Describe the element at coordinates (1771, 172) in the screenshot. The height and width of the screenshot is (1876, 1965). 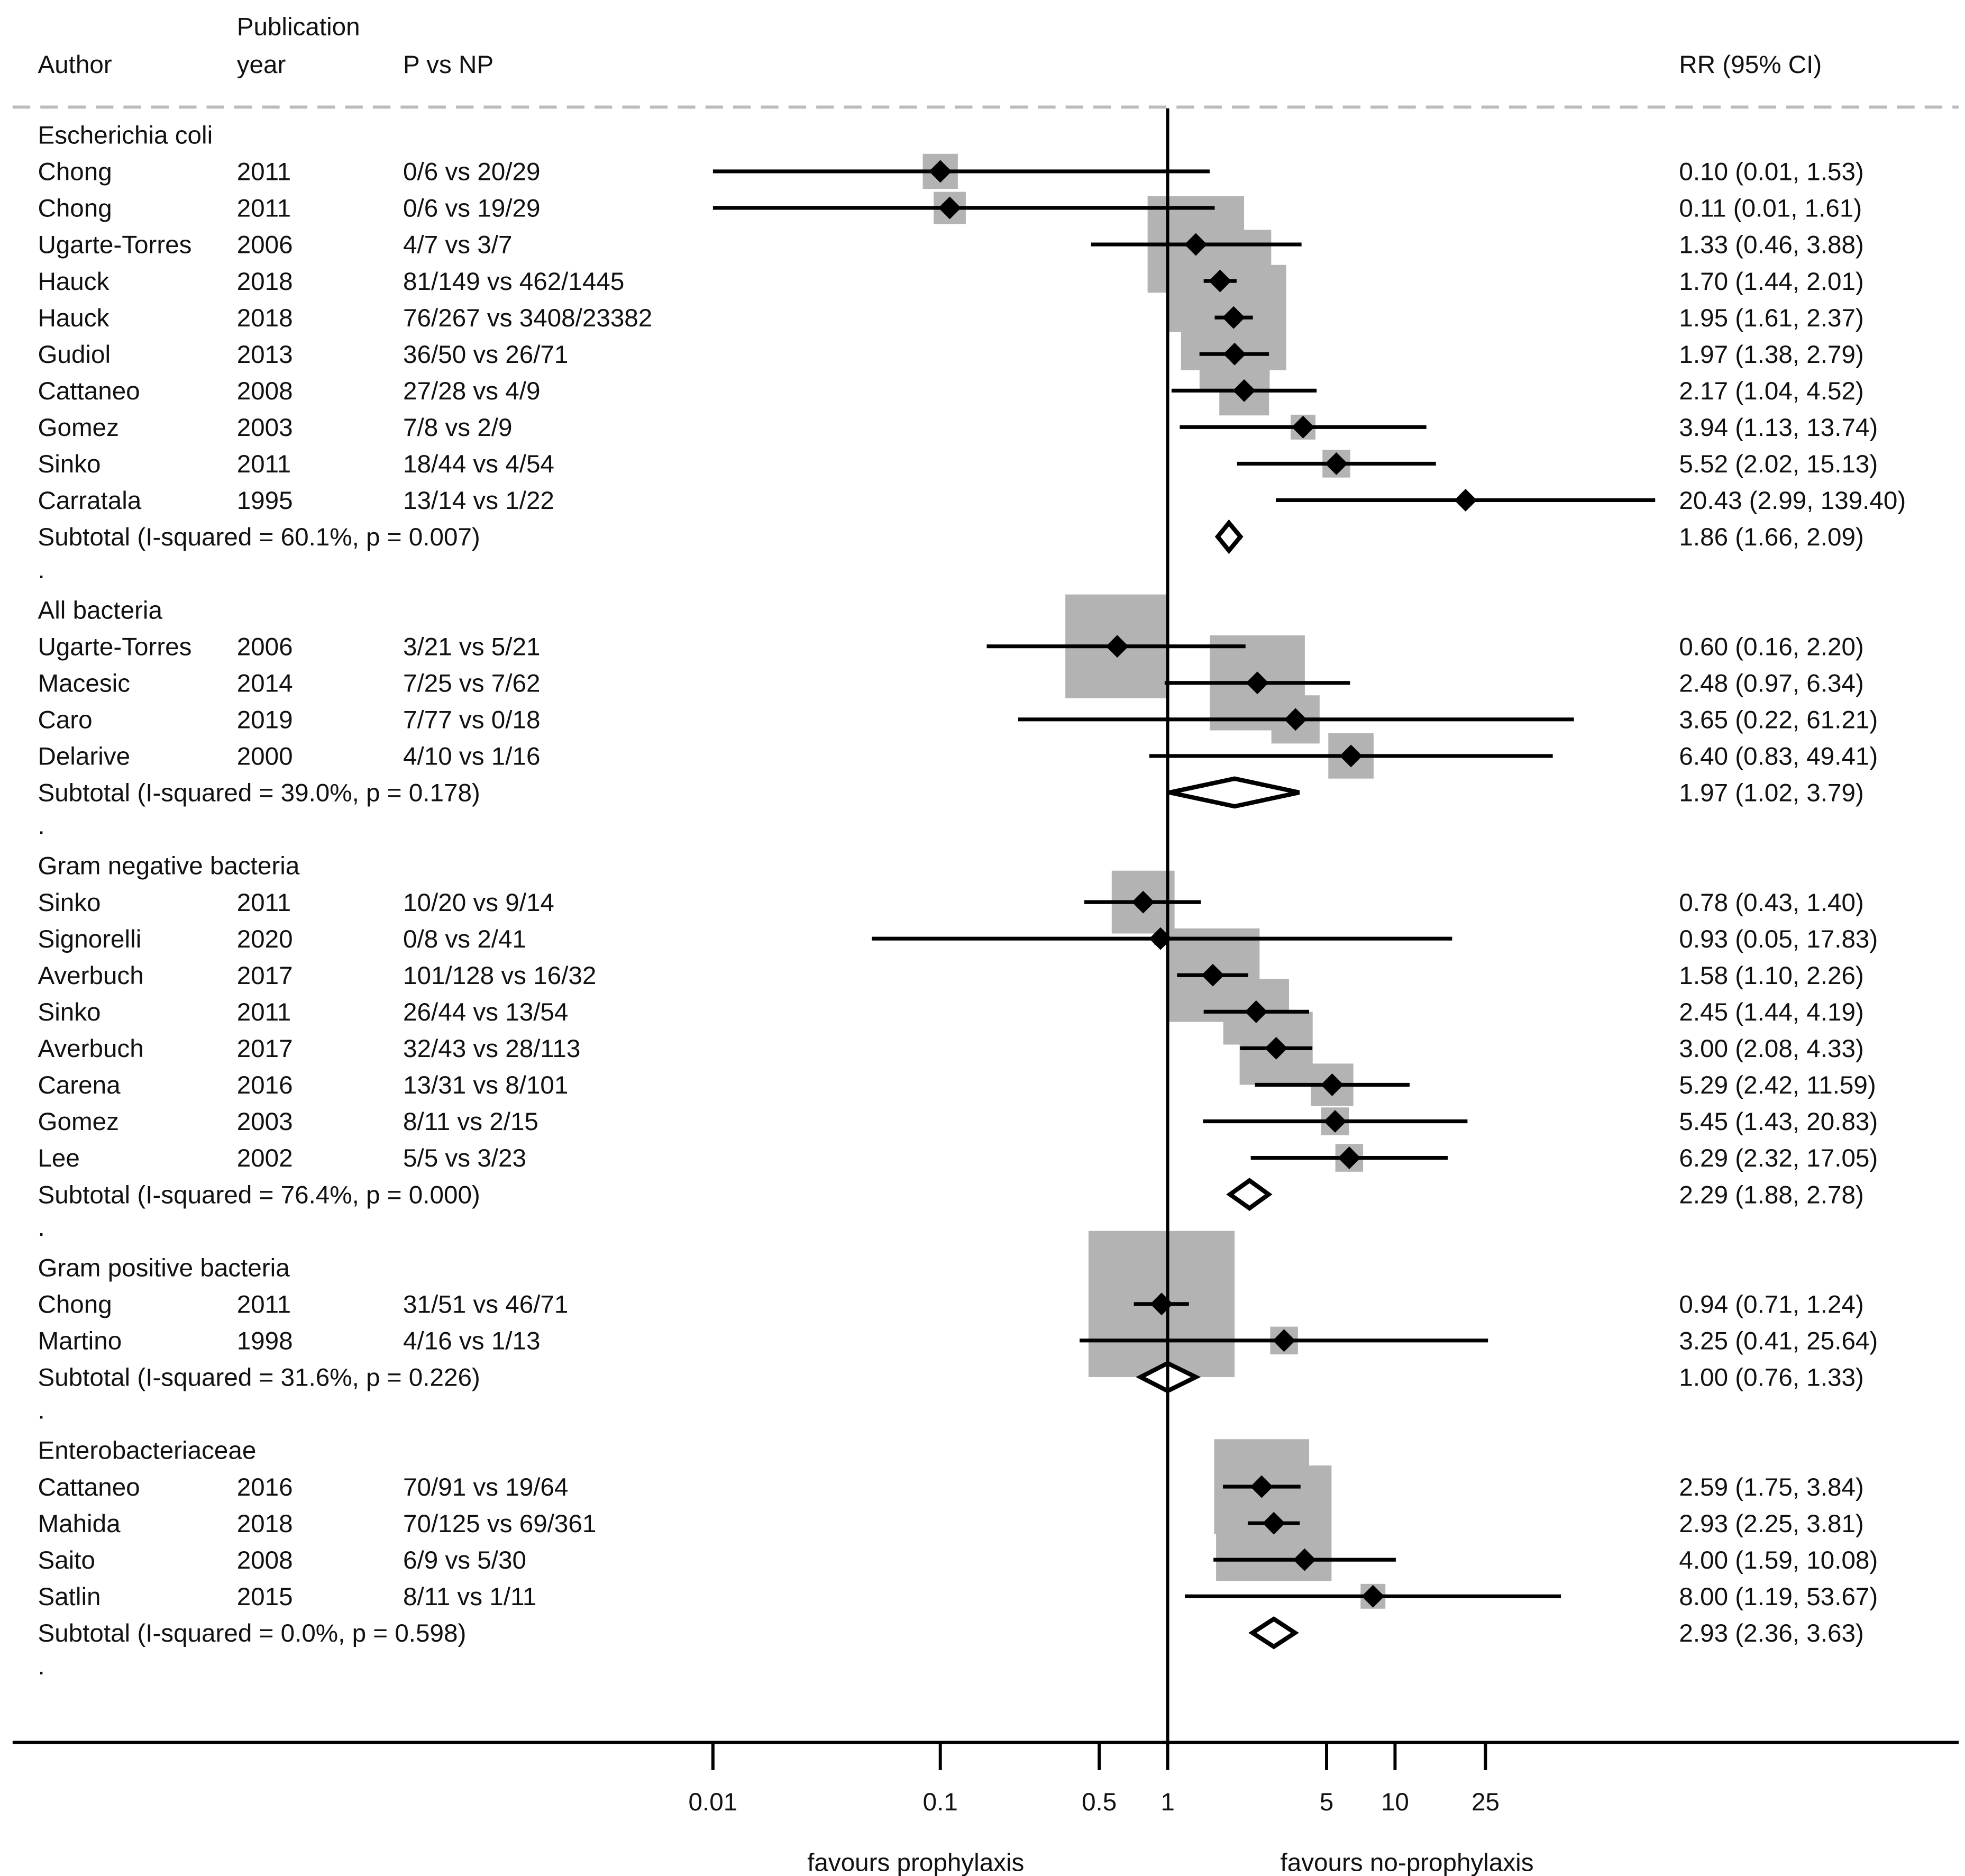
I see `study-rr: 0.10 (0.01, 1.53)` at that location.